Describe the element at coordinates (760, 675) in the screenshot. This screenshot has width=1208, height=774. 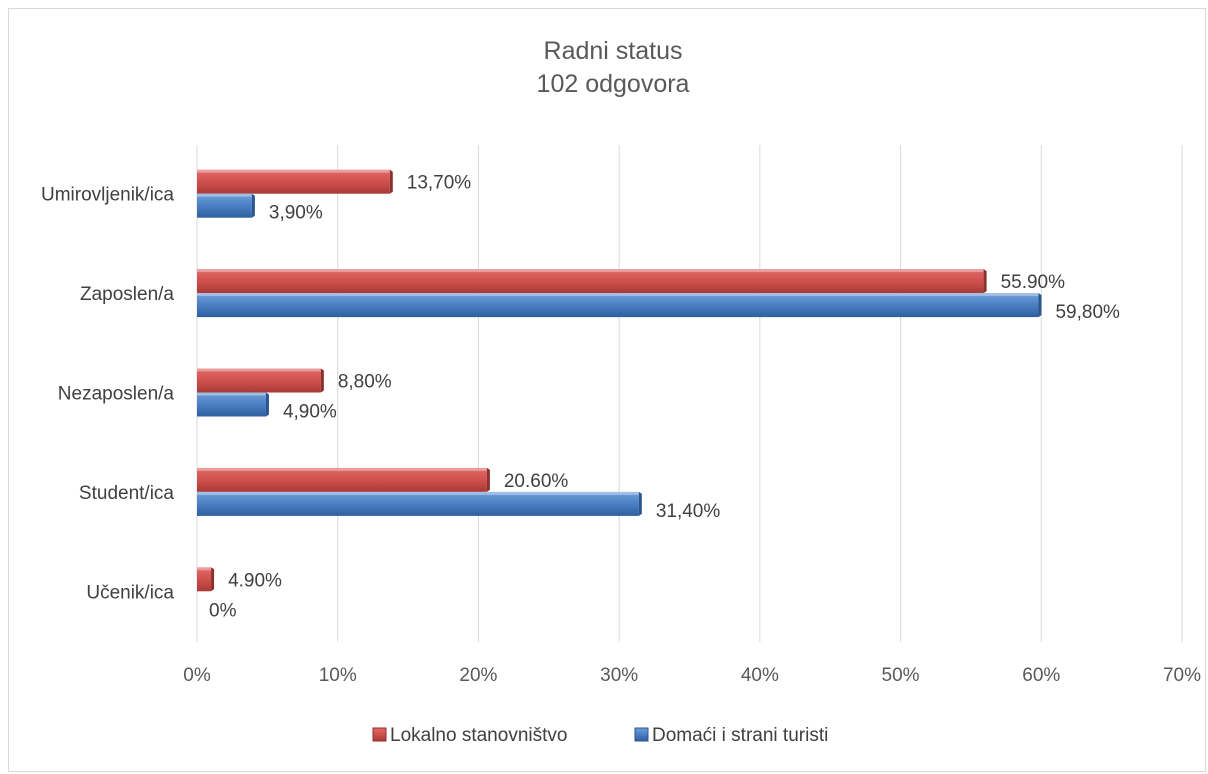
I see `x-tick-label: 40%` at that location.